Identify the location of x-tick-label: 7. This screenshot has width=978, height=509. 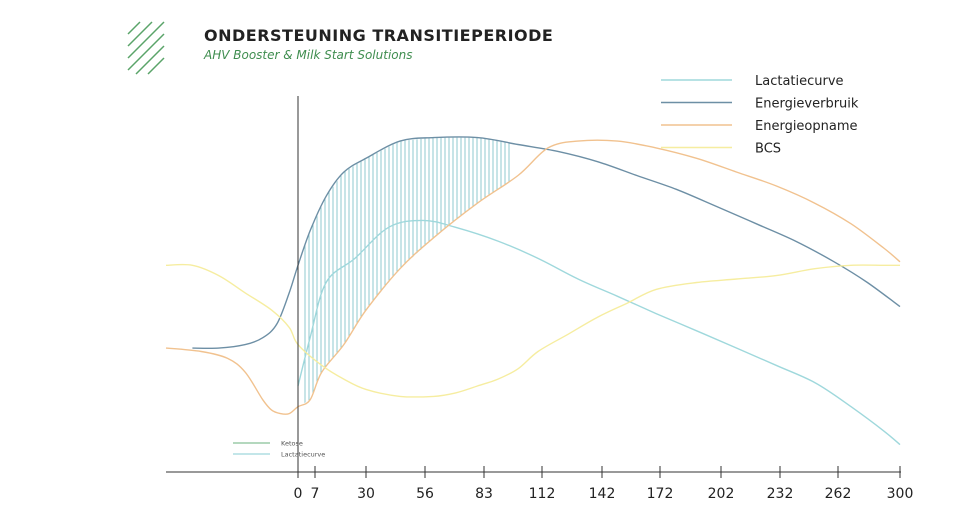
(315, 494).